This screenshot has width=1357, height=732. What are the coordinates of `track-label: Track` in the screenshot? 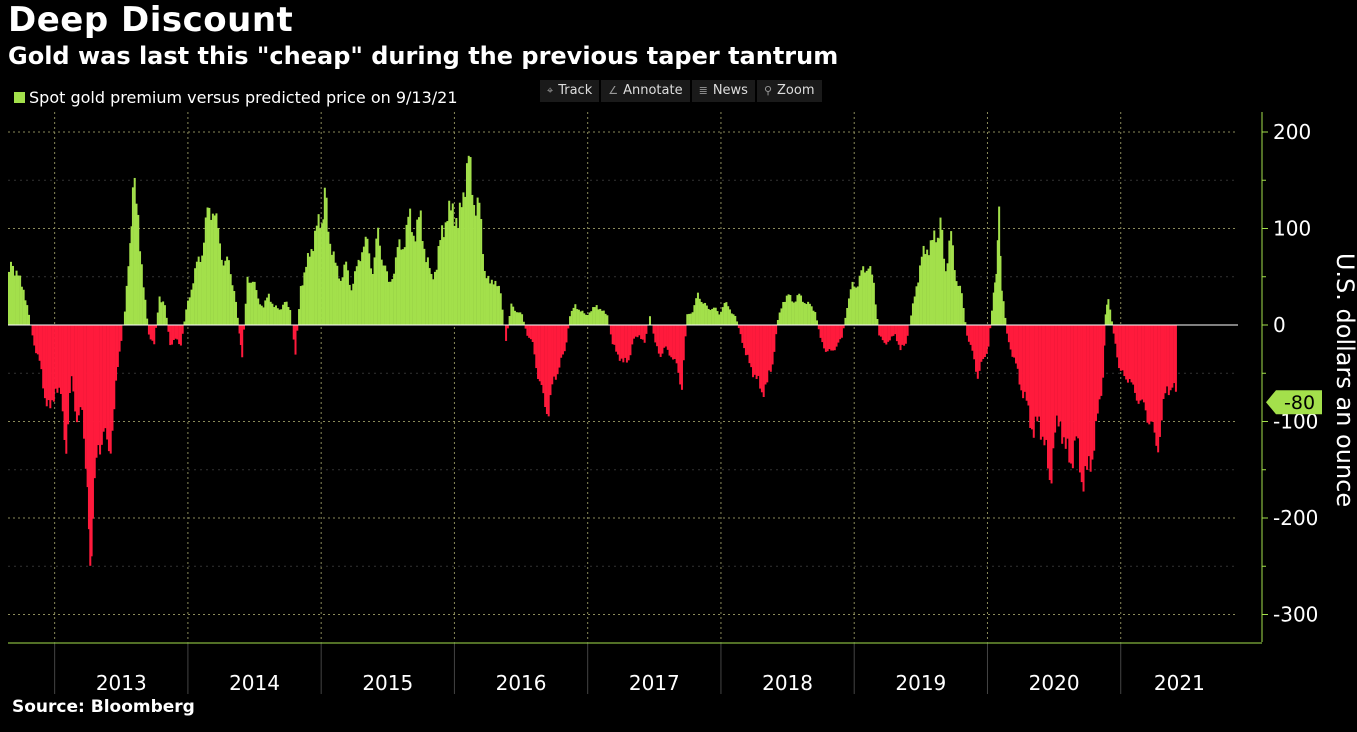 It's located at (575, 90).